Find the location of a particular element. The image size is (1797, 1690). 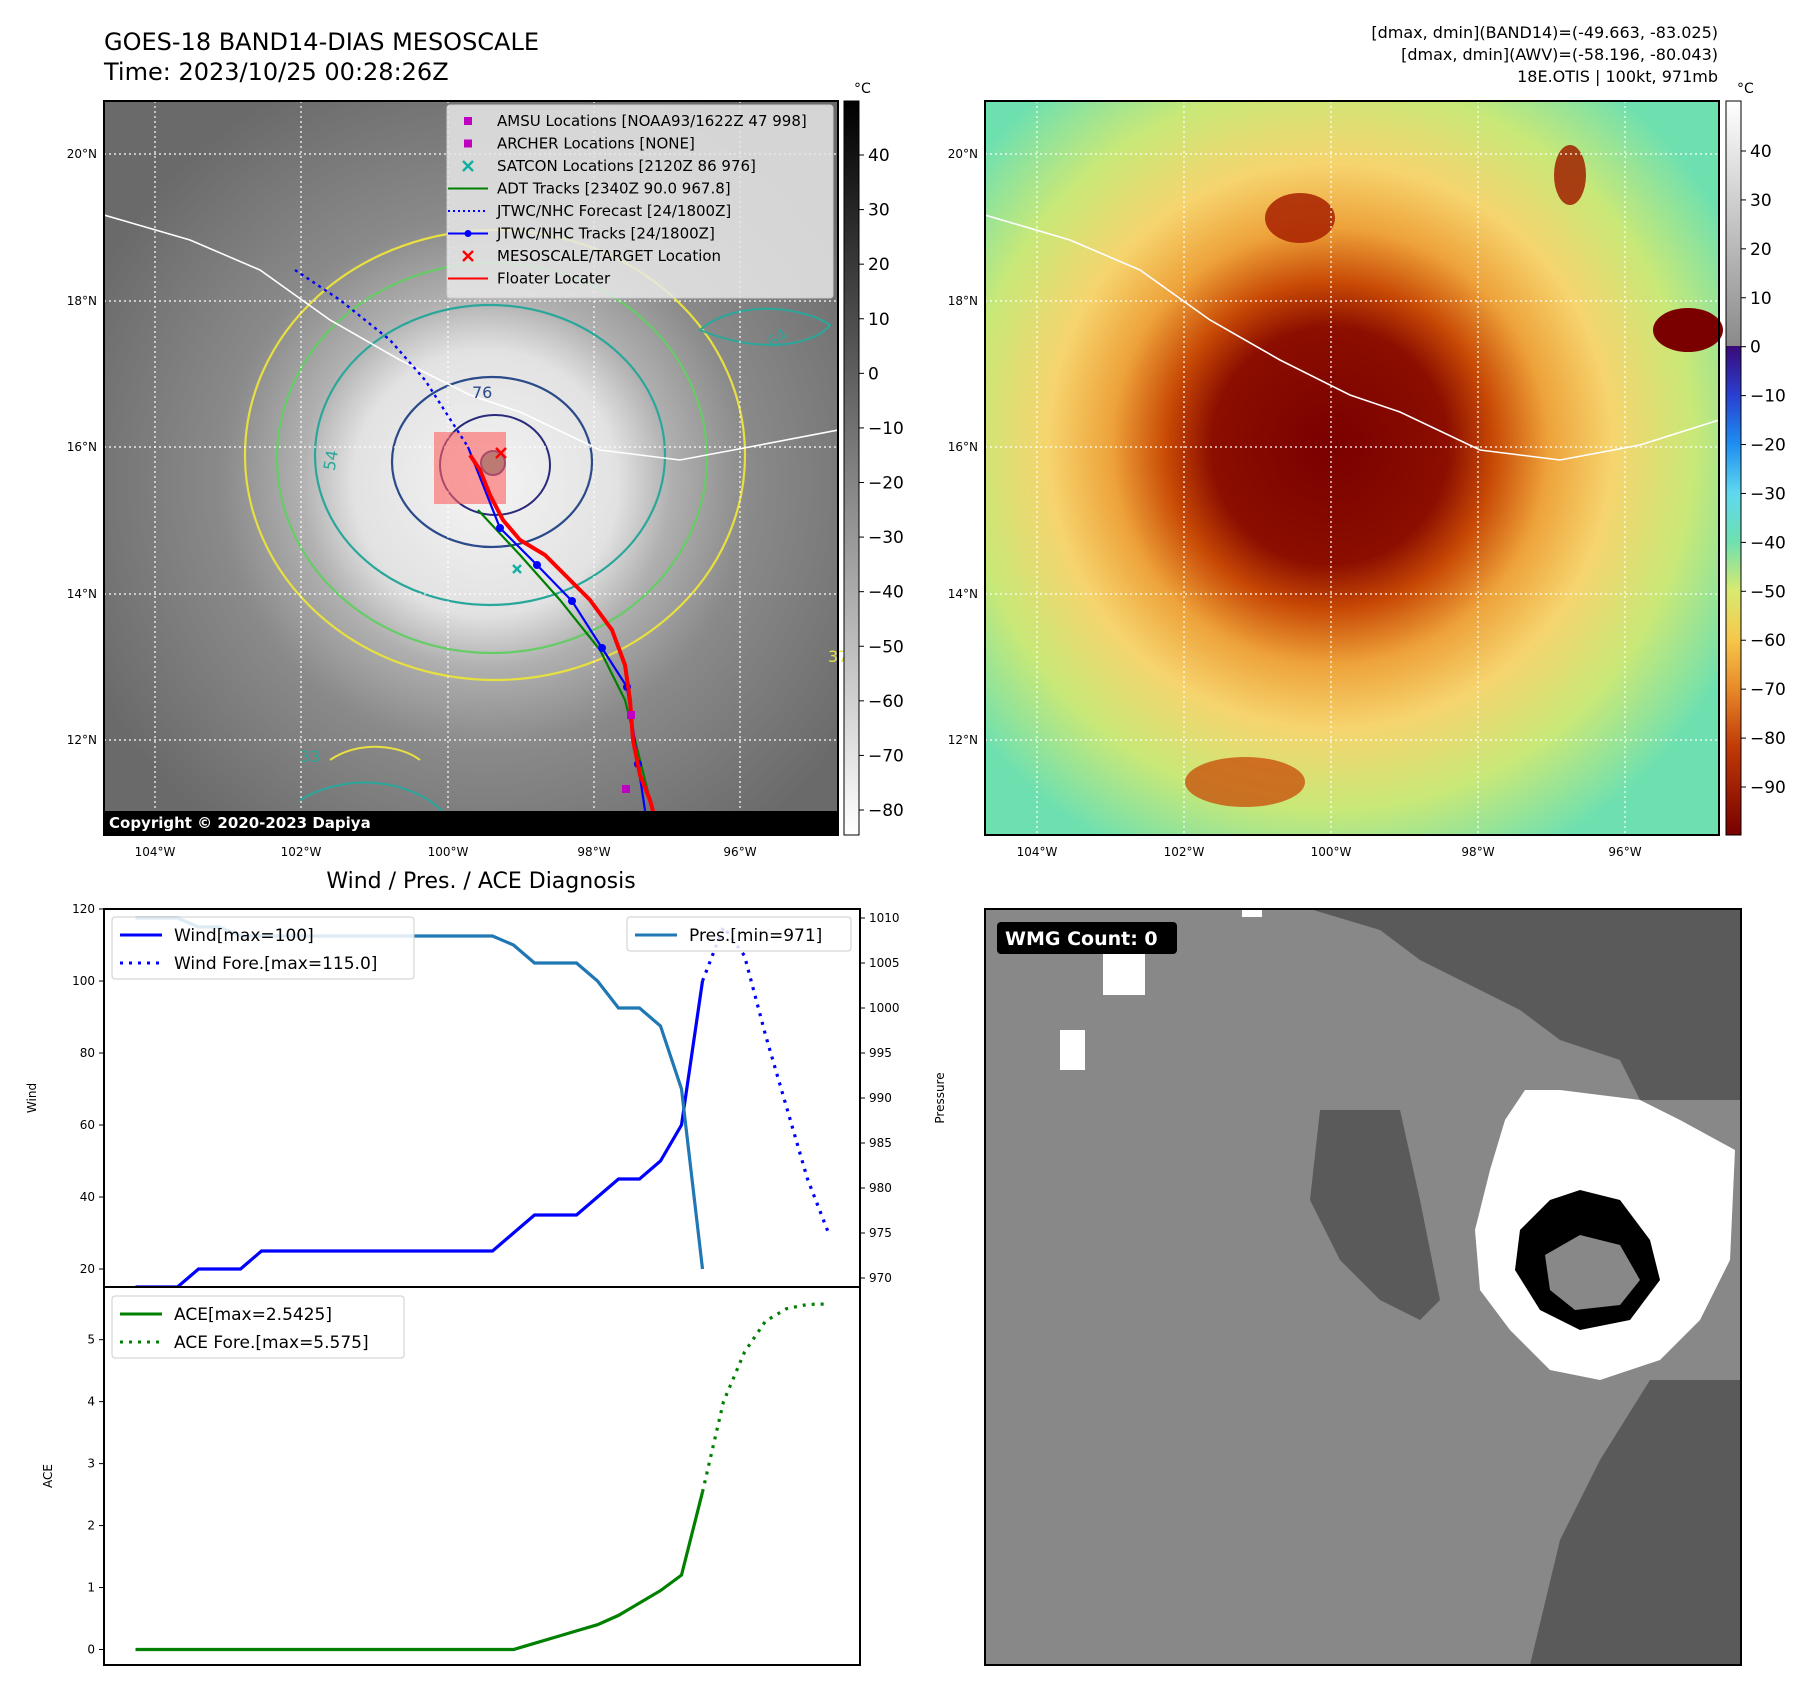

legend-ace-label: ACE[max=2.5425] is located at coordinates (253, 1315).